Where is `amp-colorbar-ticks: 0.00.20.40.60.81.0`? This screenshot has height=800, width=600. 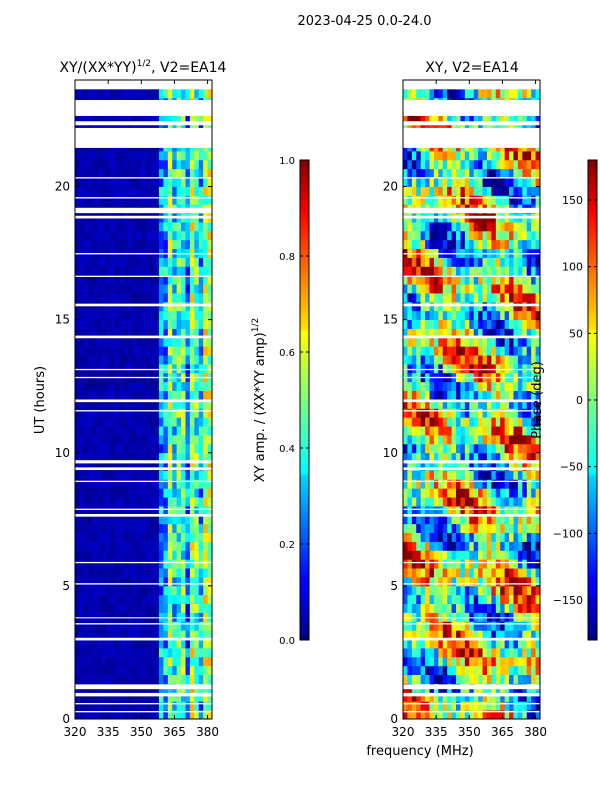 amp-colorbar-ticks: 0.00.20.40.60.81.0 is located at coordinates (294, 401).